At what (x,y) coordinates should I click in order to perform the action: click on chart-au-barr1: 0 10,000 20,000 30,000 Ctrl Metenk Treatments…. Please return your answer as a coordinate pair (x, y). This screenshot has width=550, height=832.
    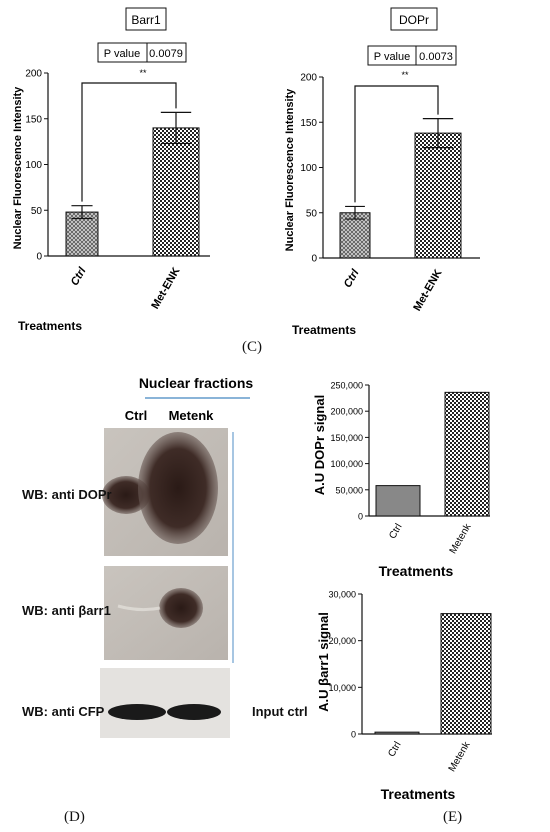
    Looking at the image, I should click on (404, 696).